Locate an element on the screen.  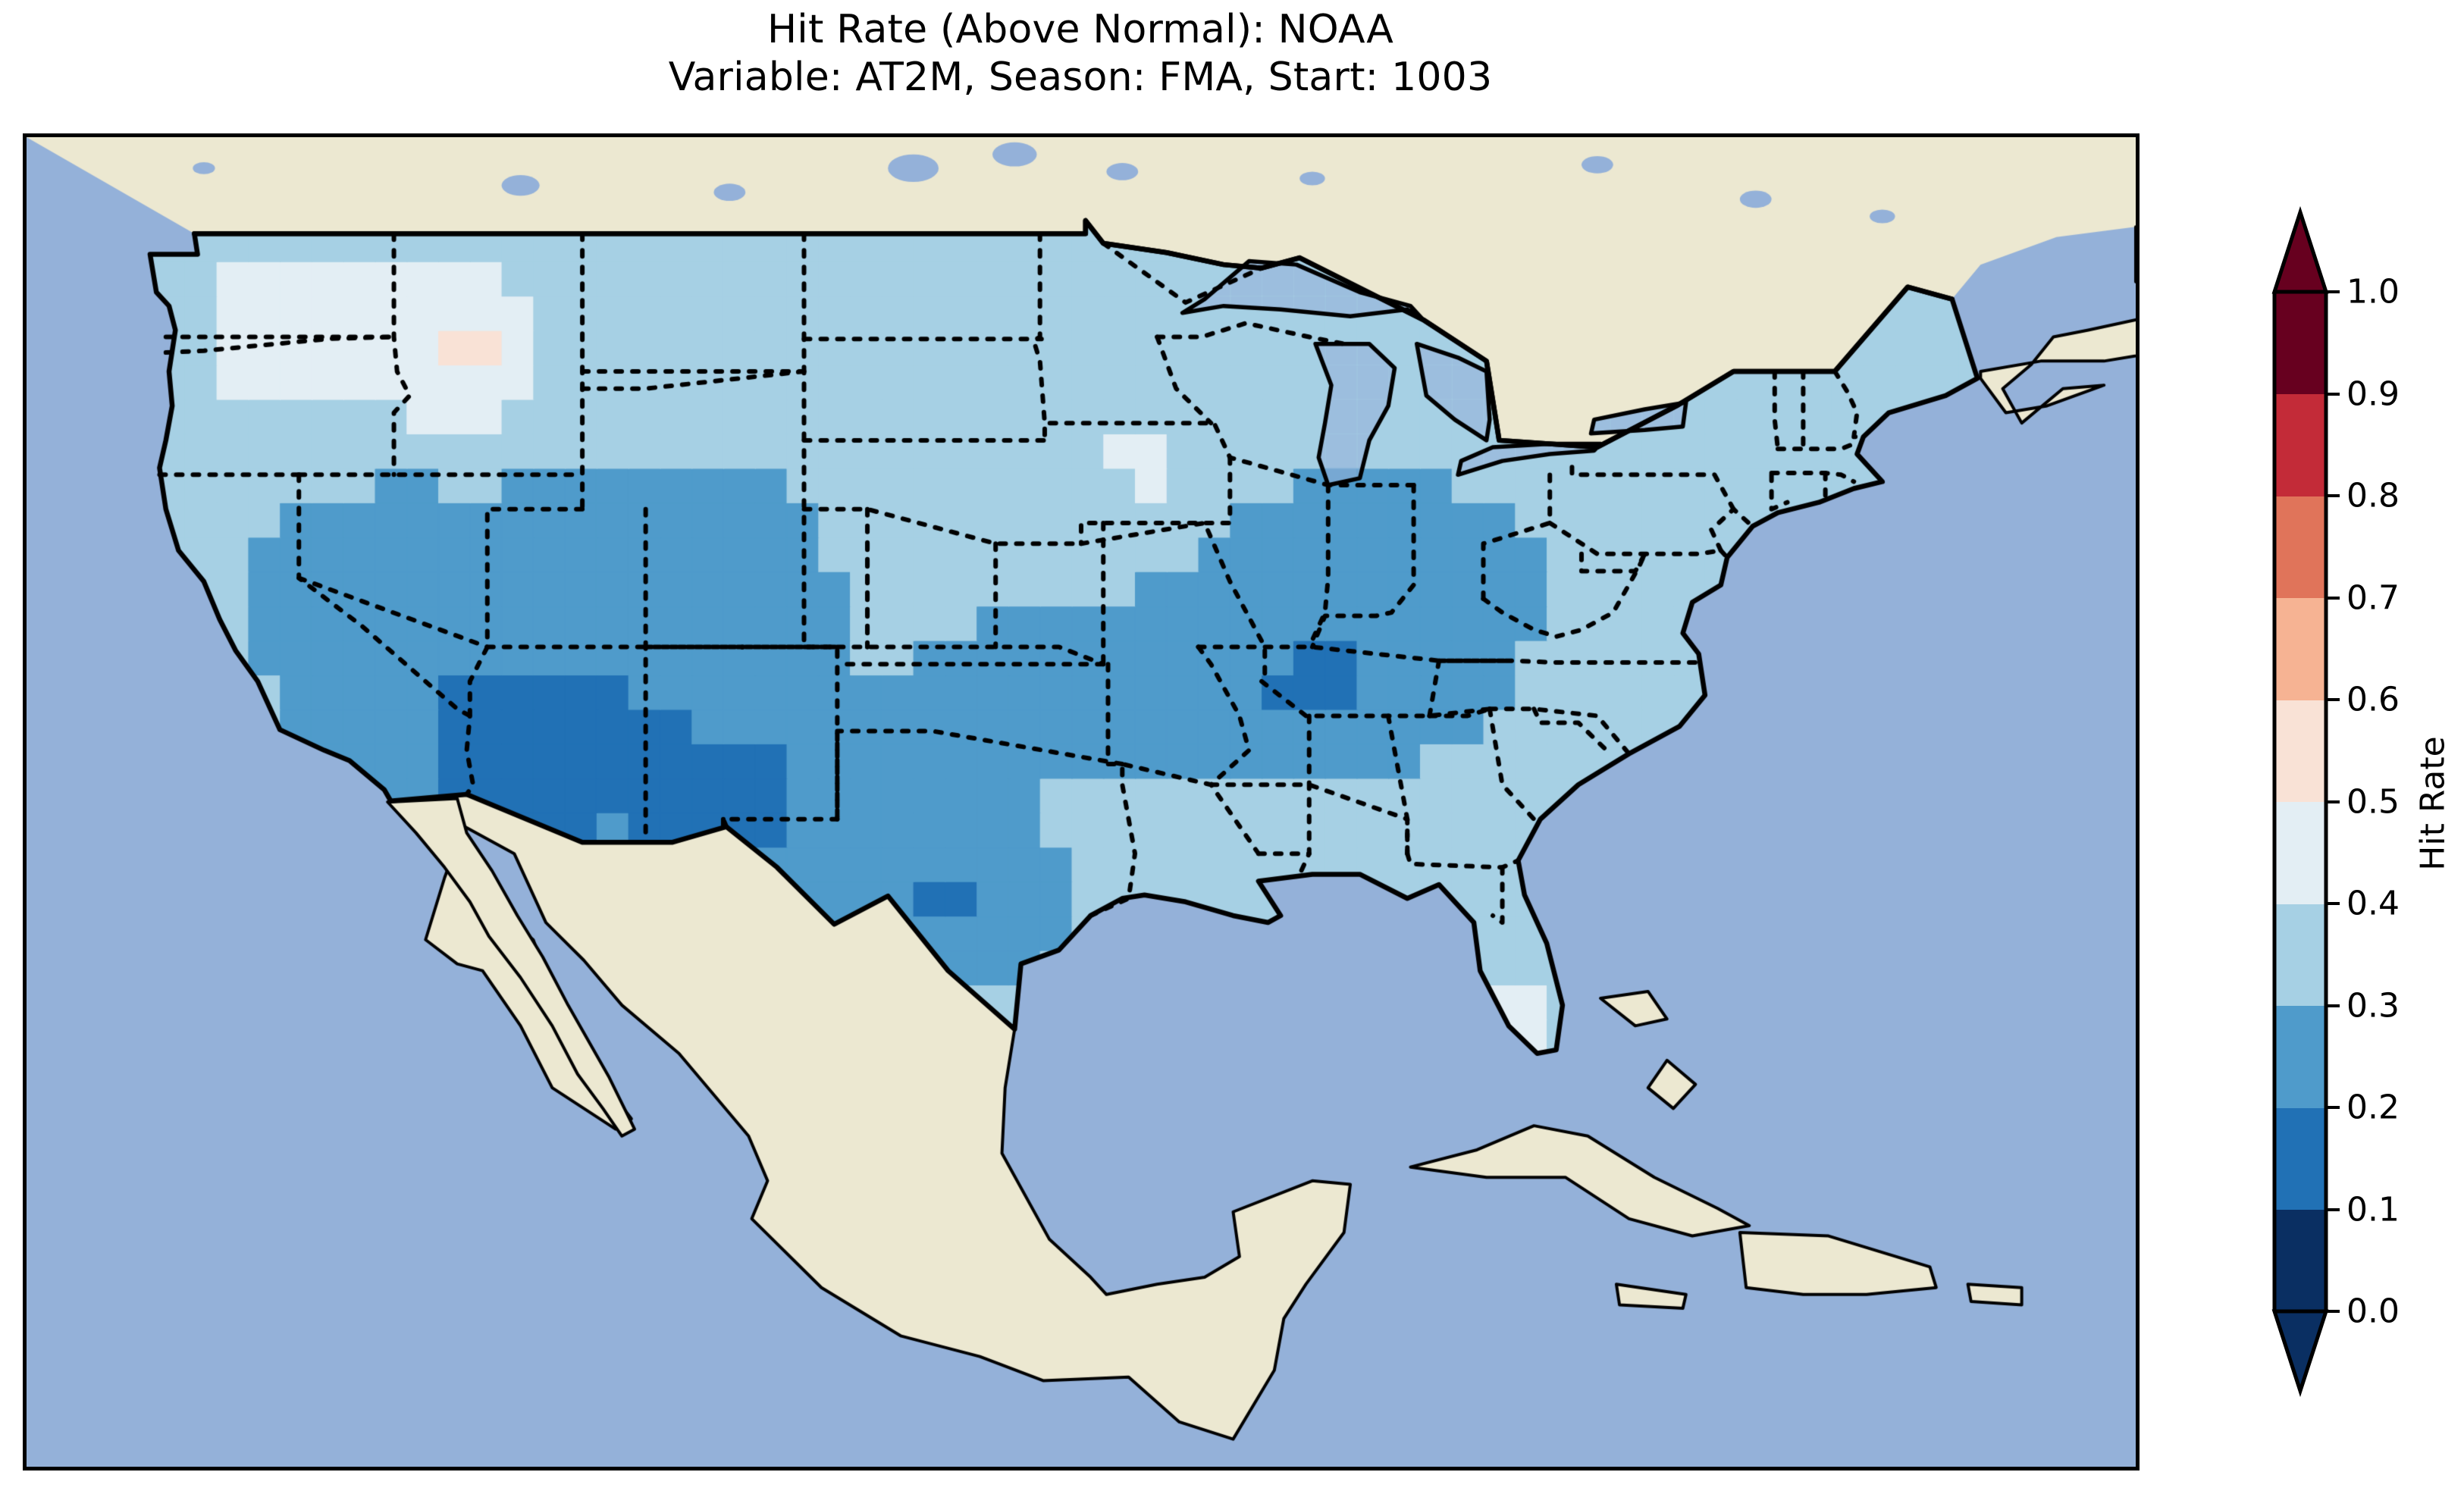
colorbar-tick-label: 0.2 is located at coordinates (2373, 1107).